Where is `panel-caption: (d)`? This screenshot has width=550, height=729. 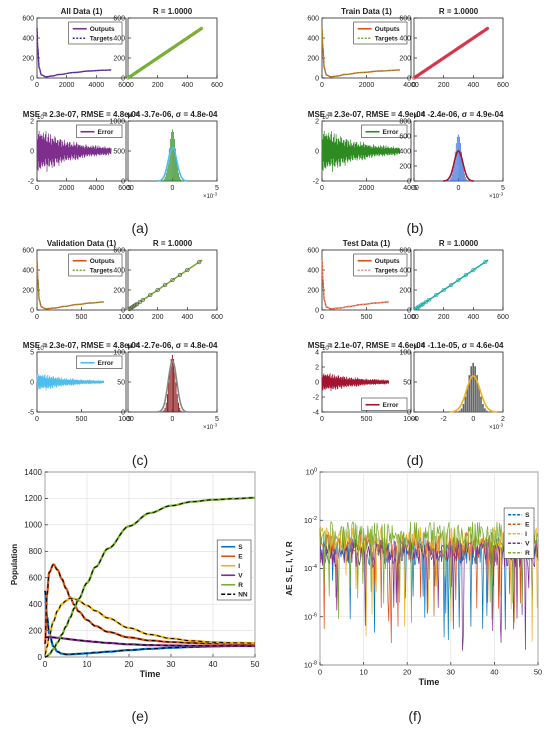 panel-caption: (d) is located at coordinates (414, 460).